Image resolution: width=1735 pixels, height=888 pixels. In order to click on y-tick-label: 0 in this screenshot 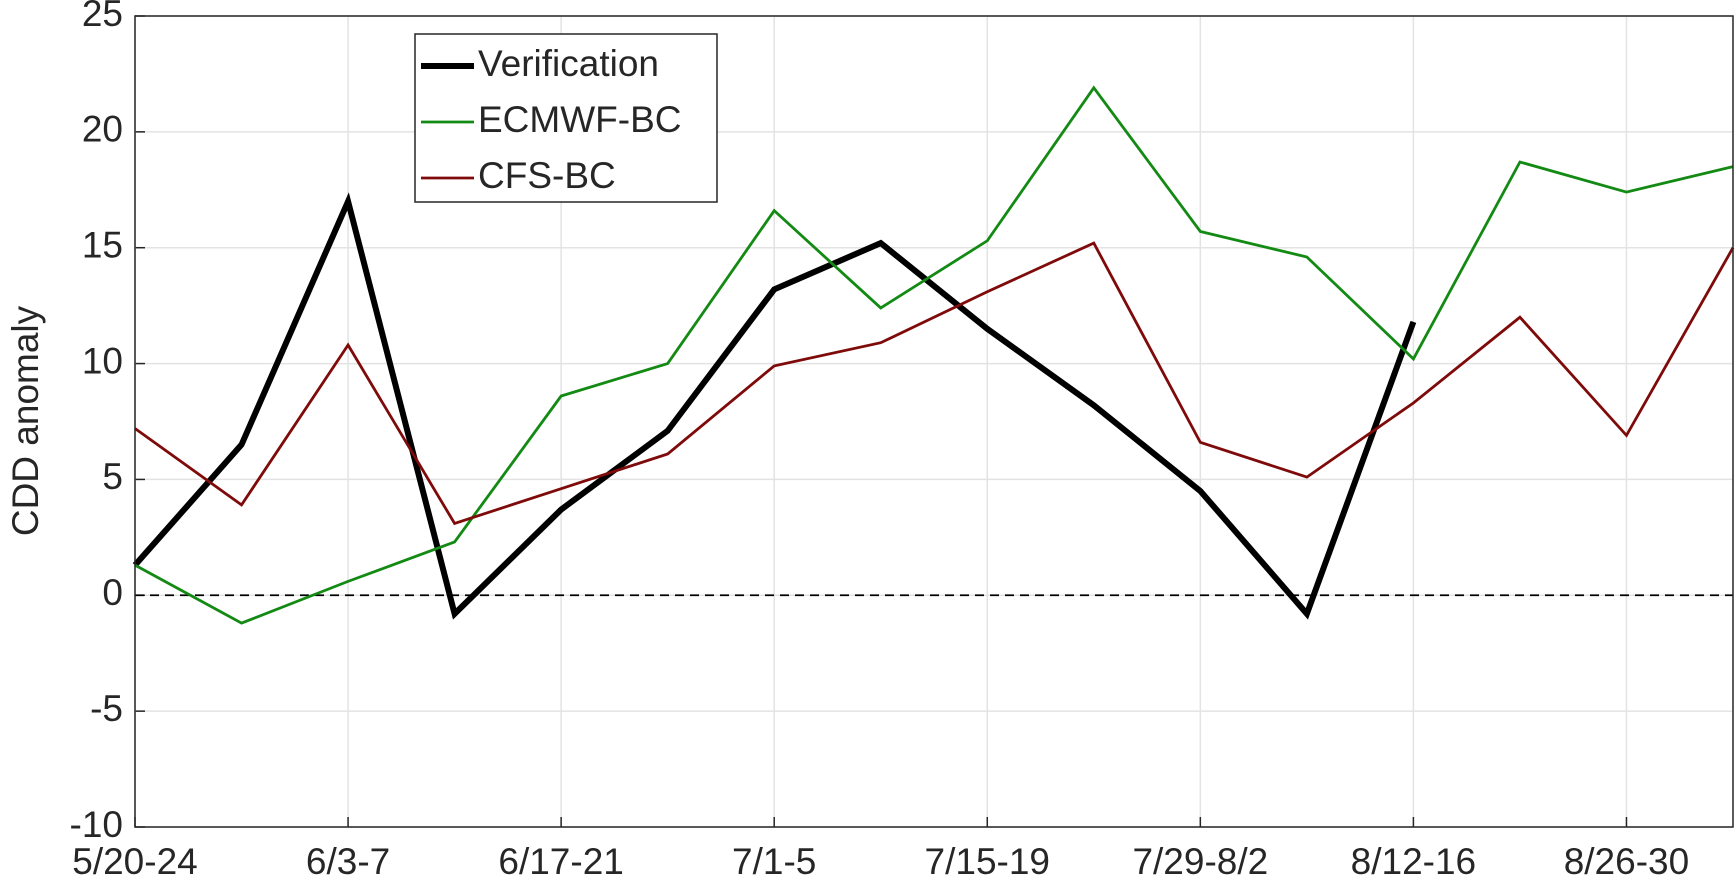, I will do `click(112, 592)`.